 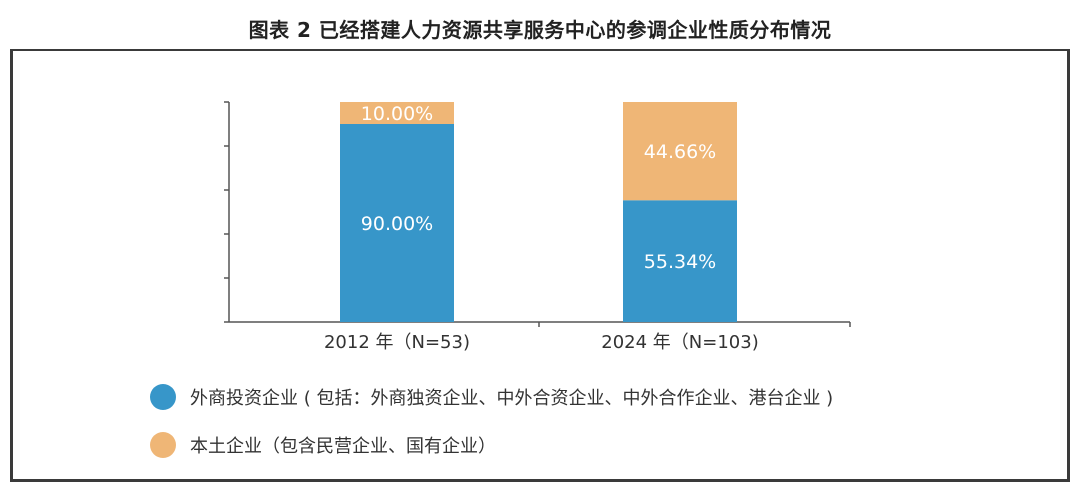 What do you see at coordinates (343, 446) in the screenshot?
I see `legend-label-domestic: 本土企业（包含民营企业、国有企业）` at bounding box center [343, 446].